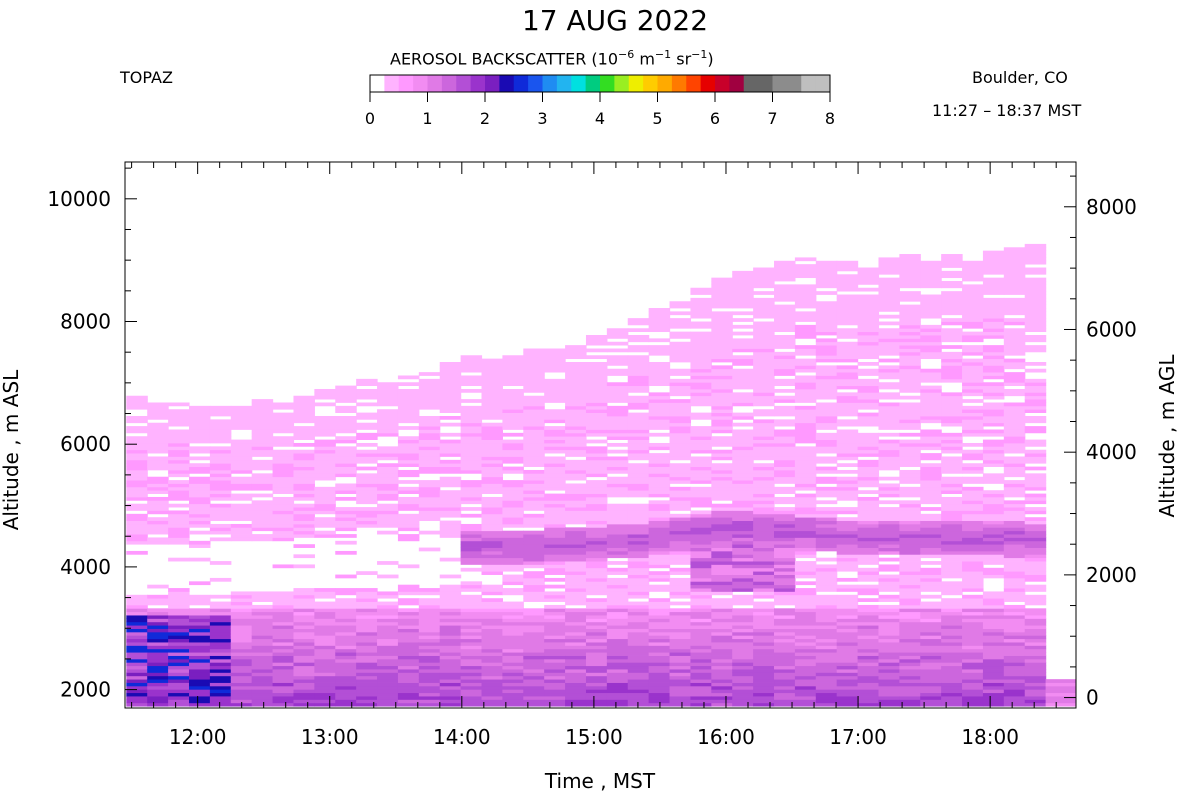 This screenshot has width=1200, height=800. Describe the element at coordinates (751, 83) in the screenshot. I see `colorbar-cell` at that location.